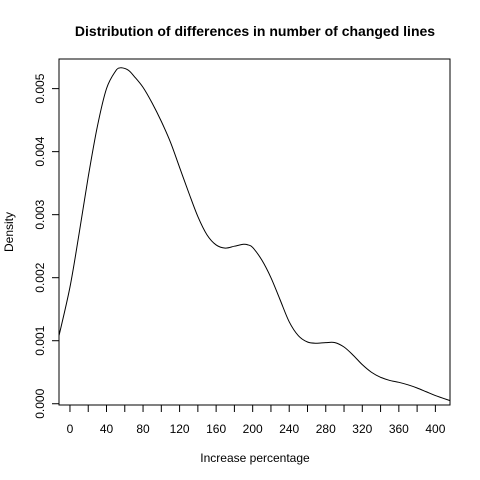 The width and height of the screenshot is (480, 480). What do you see at coordinates (435, 429) in the screenshot?
I see `x-tick-label: 400` at bounding box center [435, 429].